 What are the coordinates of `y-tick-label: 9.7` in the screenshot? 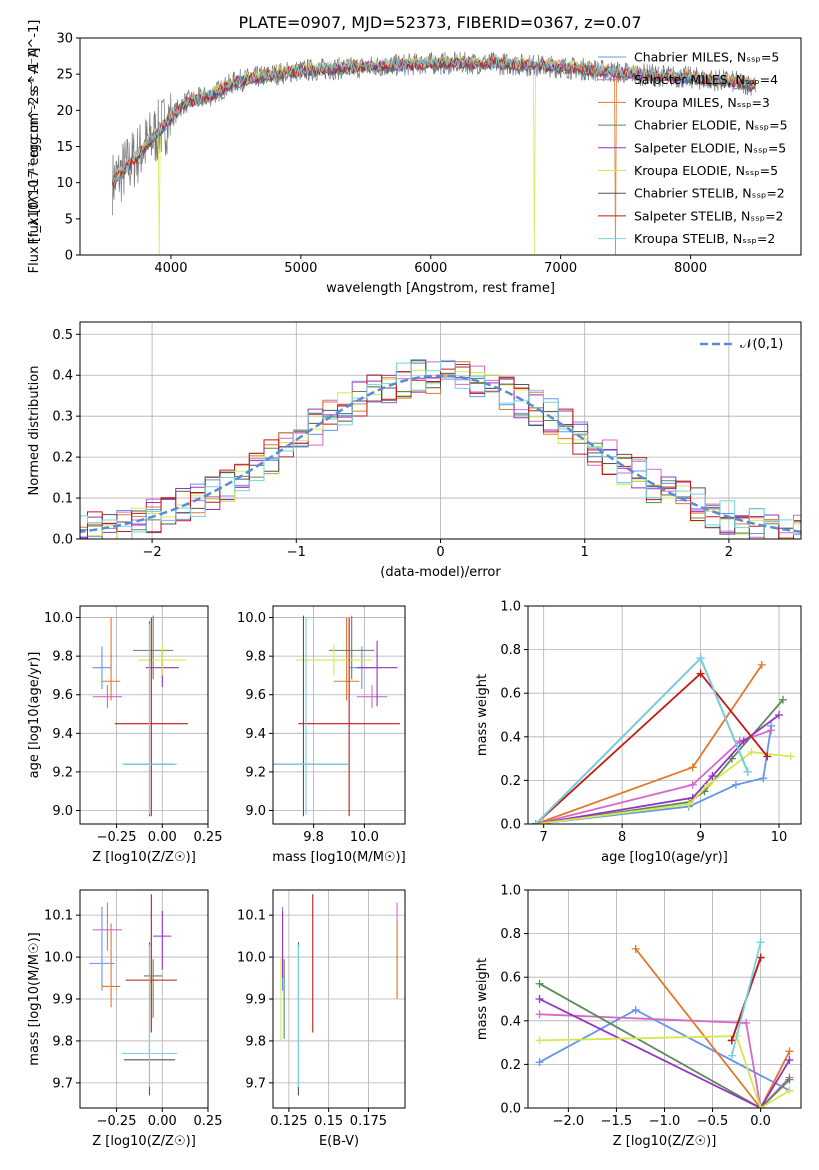 It's located at (255, 1083).